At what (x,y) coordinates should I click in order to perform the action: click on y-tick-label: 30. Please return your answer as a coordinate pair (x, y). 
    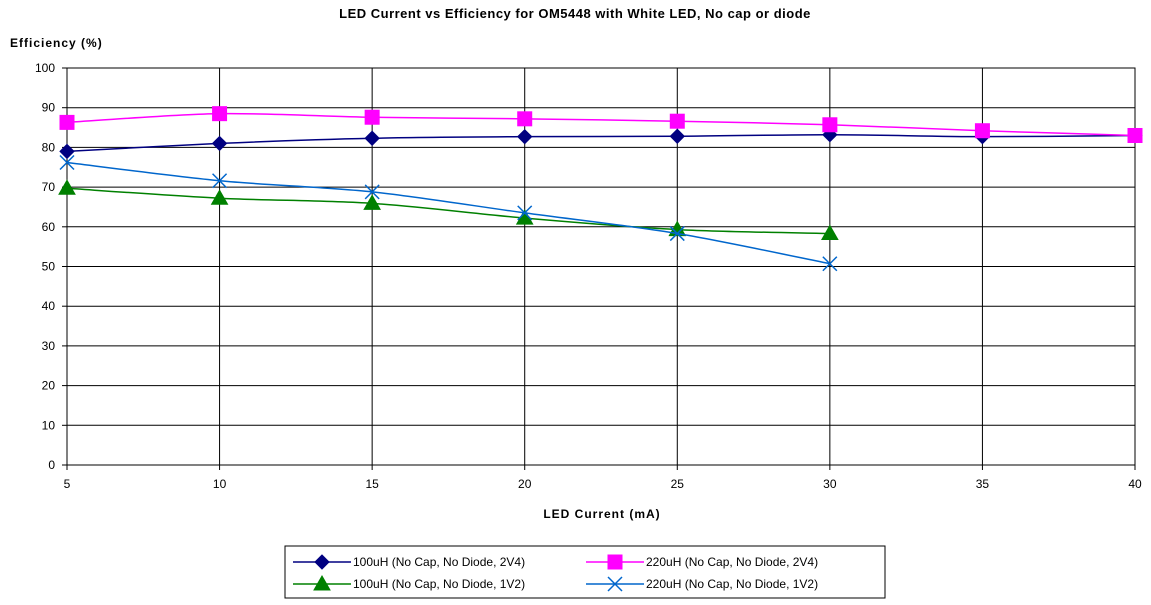
    Looking at the image, I should click on (49, 346).